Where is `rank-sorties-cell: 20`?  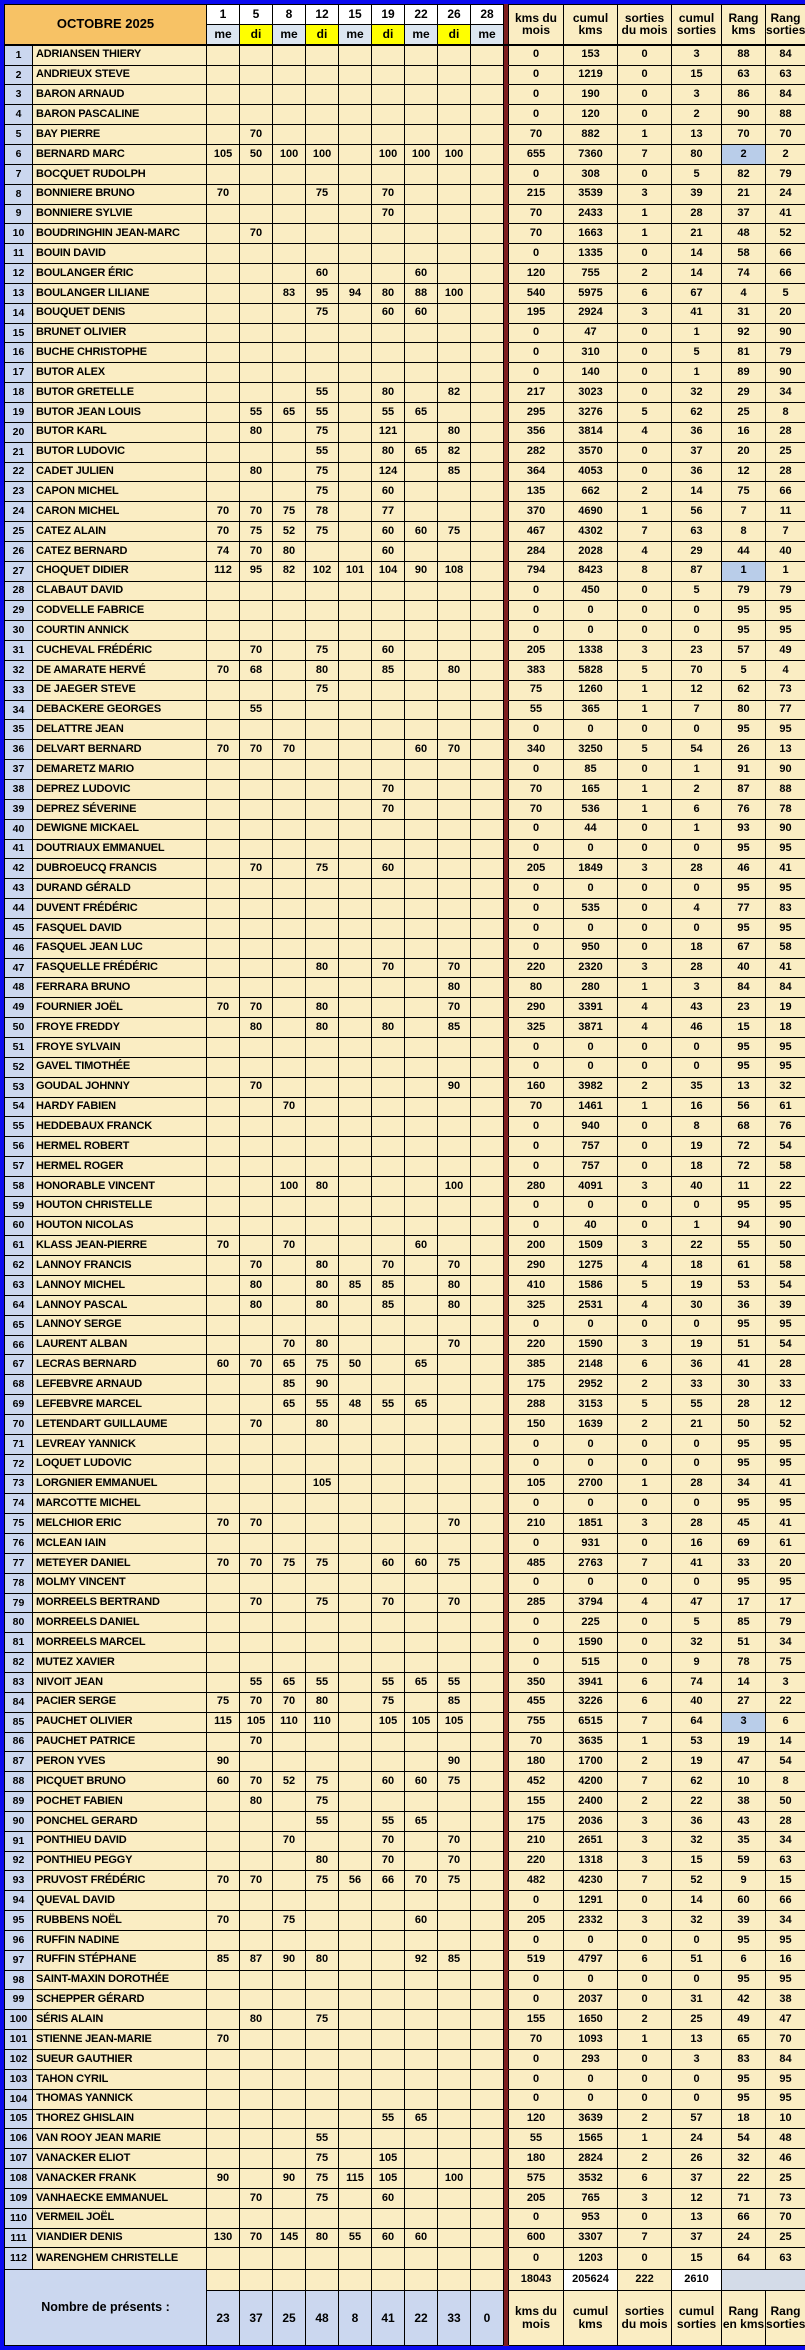 rank-sorties-cell: 20 is located at coordinates (785, 1563).